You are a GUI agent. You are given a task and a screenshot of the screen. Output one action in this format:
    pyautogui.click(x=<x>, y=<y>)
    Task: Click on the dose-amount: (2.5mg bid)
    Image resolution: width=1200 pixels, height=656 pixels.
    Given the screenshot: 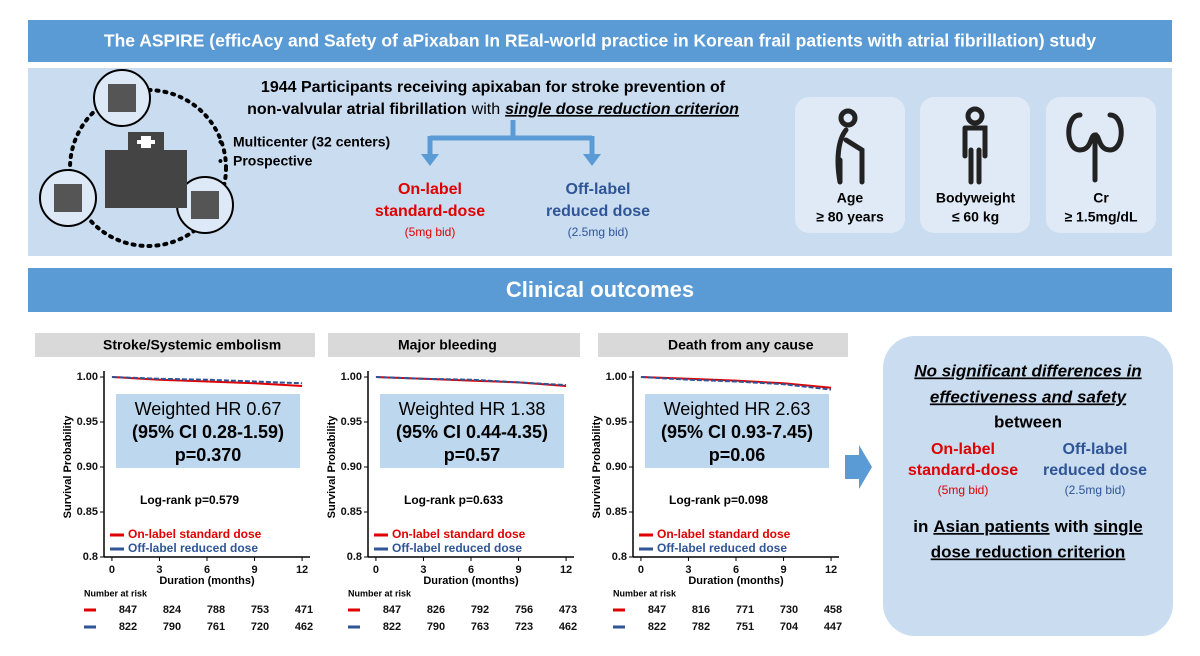 What is the action you would take?
    pyautogui.click(x=1095, y=490)
    